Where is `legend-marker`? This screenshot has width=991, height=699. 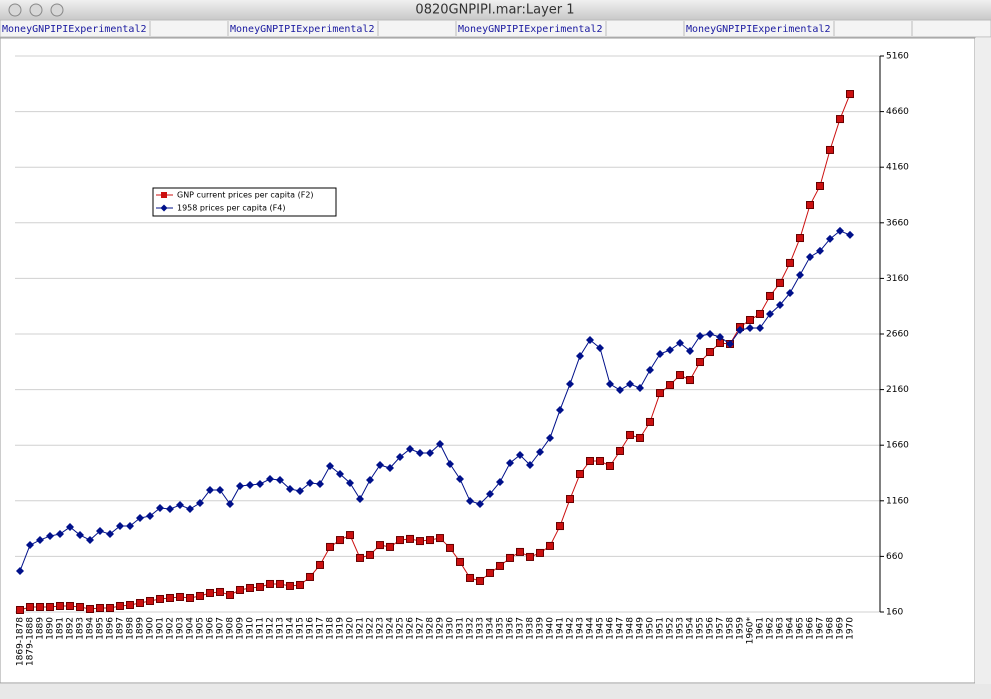 legend-marker is located at coordinates (164, 208).